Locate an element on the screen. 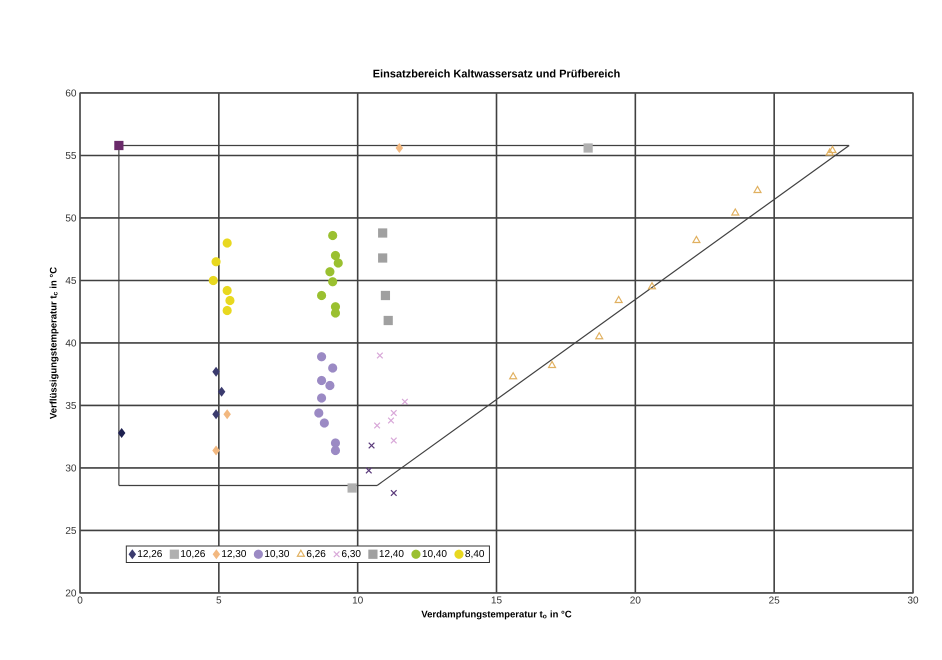  y-tick-label: 20 is located at coordinates (71, 593).